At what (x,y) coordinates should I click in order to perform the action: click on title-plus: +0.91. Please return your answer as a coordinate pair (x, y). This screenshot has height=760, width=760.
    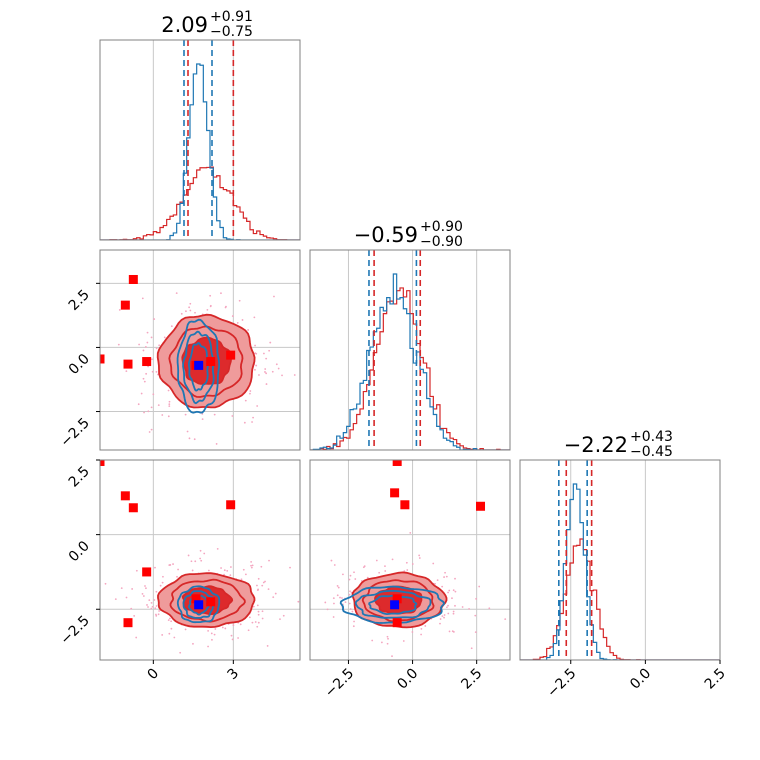
    Looking at the image, I should click on (231, 17).